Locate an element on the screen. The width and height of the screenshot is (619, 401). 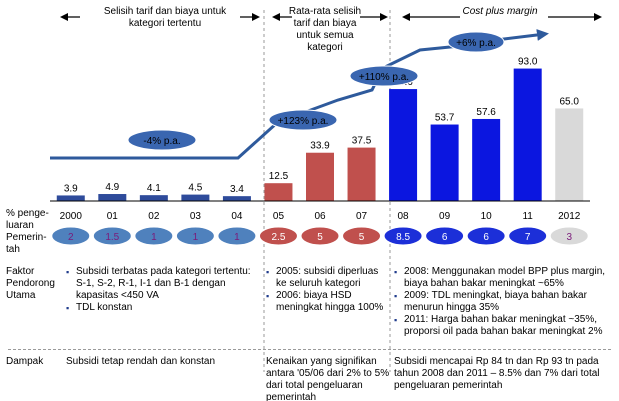
impact-period-1: Subsidi tetap rendah dan konstan is located at coordinates (140, 361).